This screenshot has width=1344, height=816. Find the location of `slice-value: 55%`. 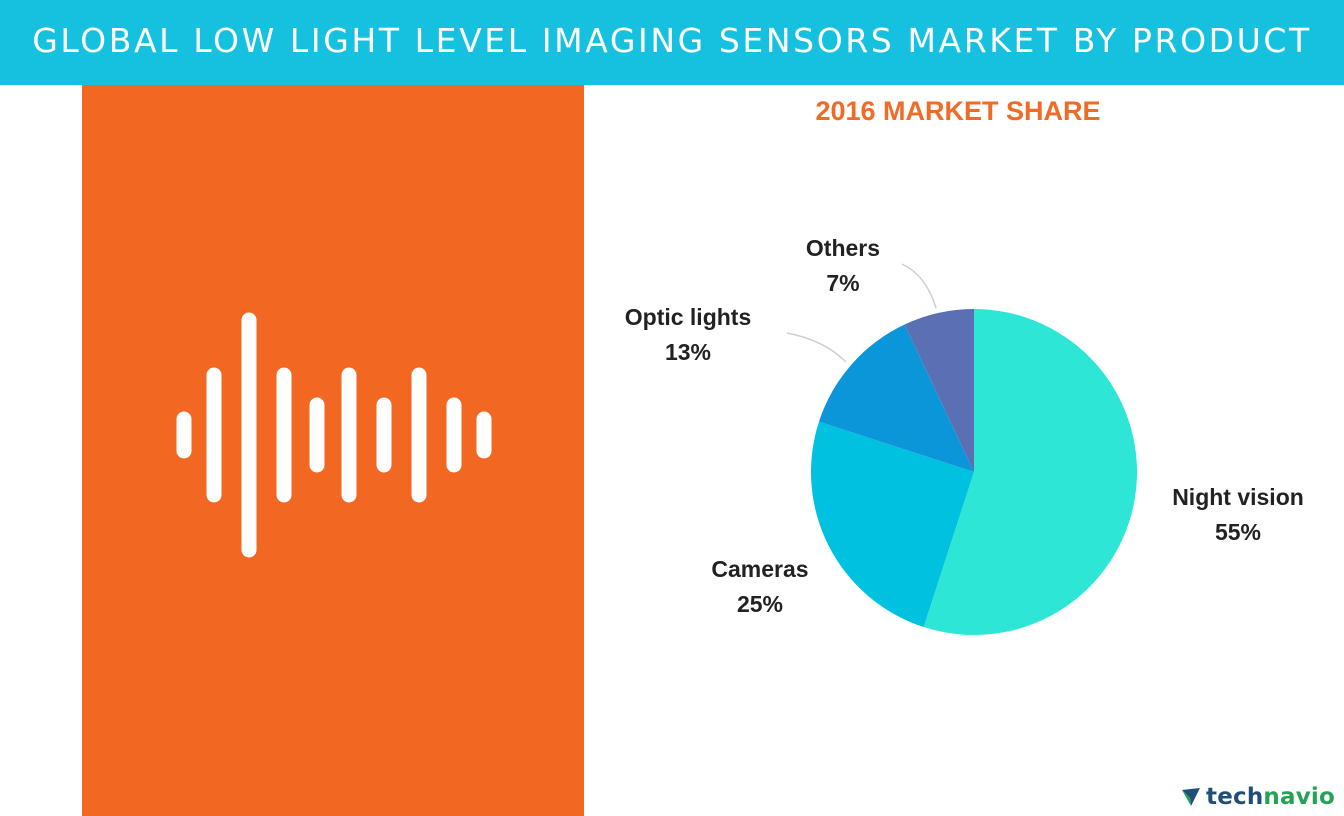

slice-value: 55% is located at coordinates (1238, 532).